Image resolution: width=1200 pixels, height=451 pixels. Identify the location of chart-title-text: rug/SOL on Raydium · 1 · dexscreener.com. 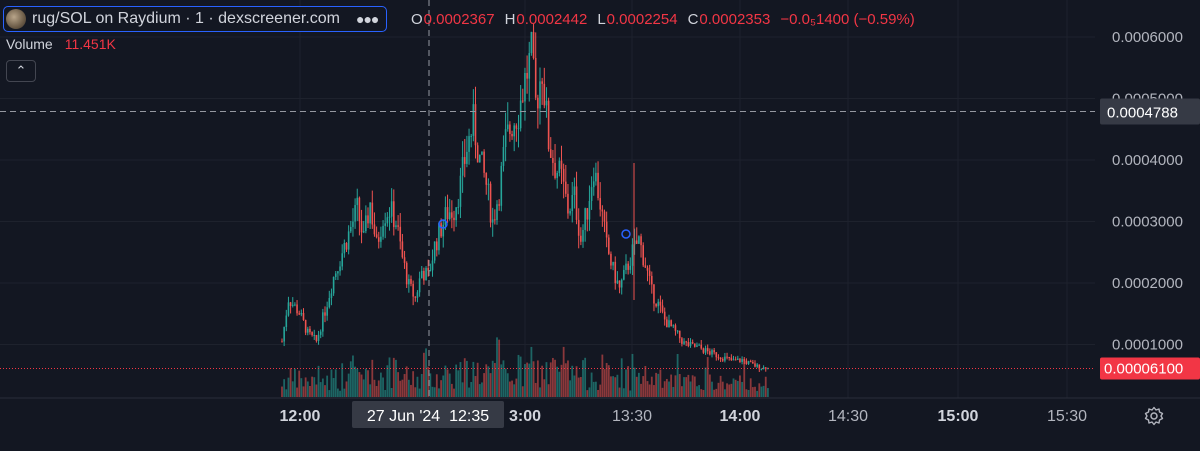
(186, 18).